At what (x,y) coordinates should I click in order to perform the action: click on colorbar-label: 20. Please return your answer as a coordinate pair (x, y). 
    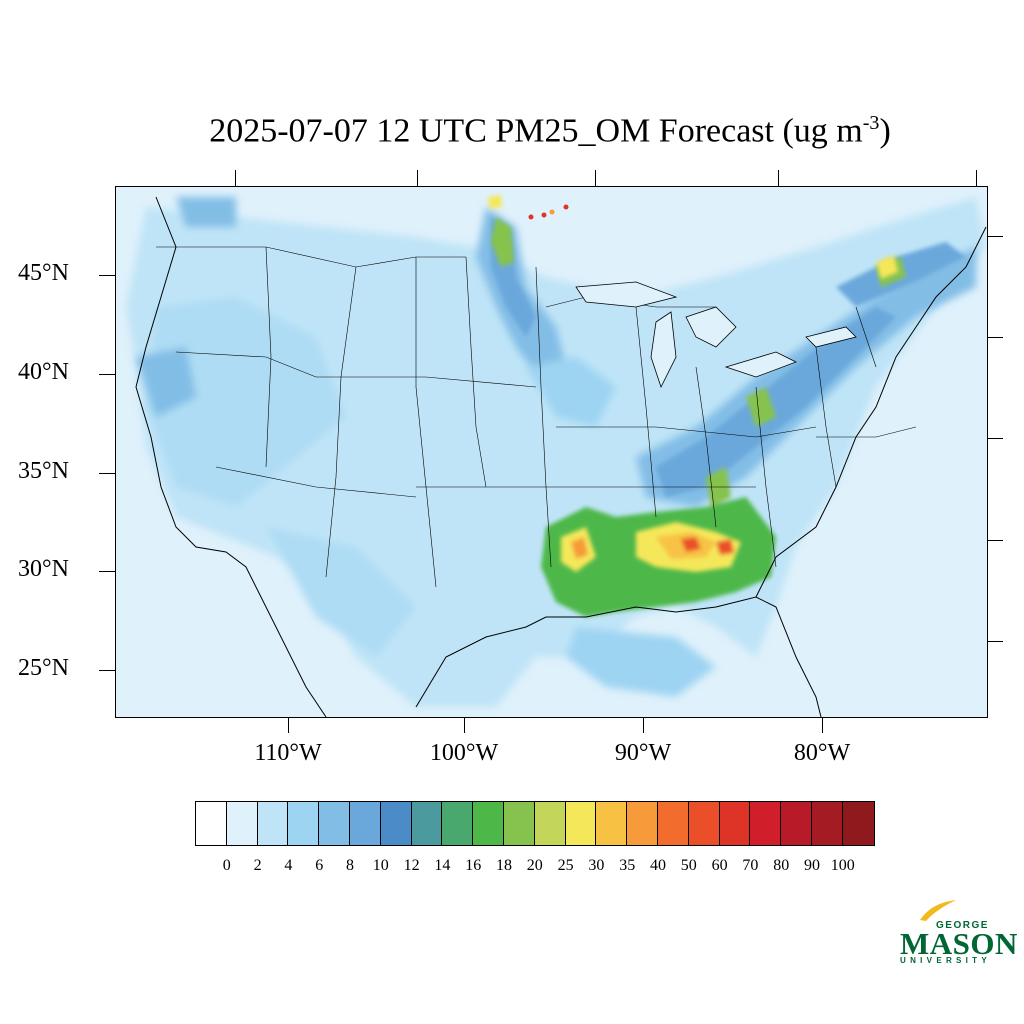
    Looking at the image, I should click on (534, 865).